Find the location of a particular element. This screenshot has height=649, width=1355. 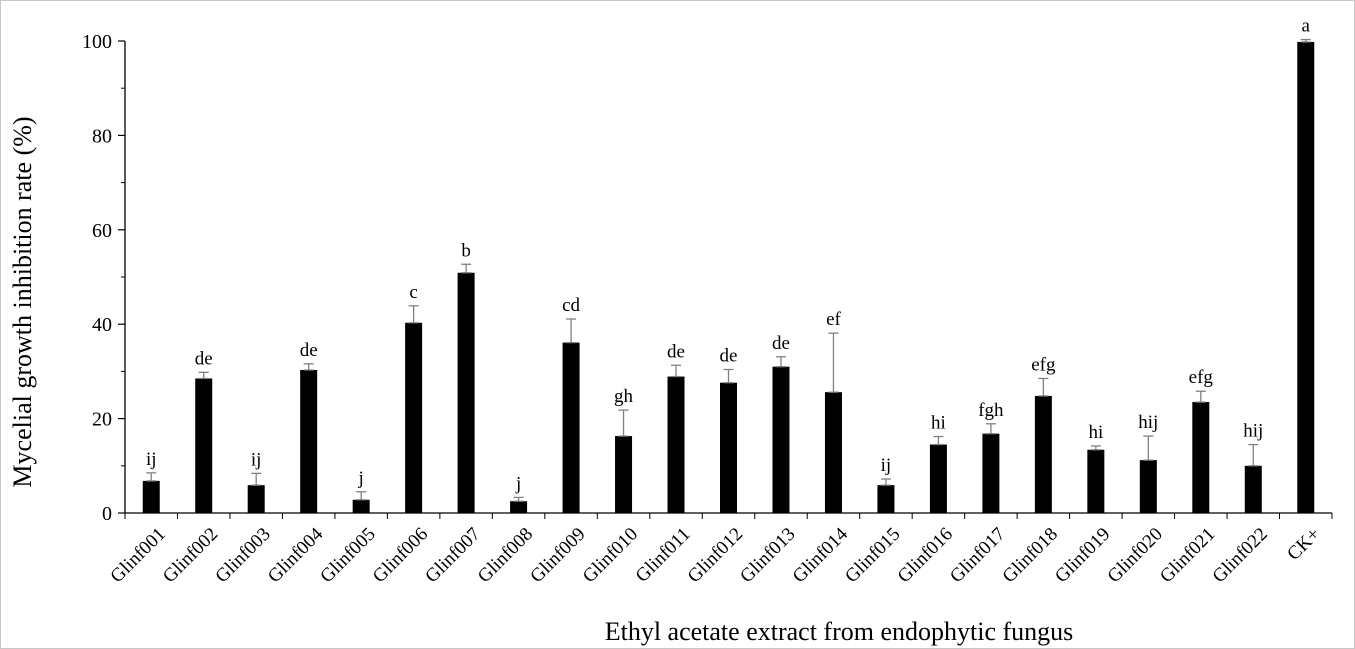

significance-letter: ef is located at coordinates (833, 319).